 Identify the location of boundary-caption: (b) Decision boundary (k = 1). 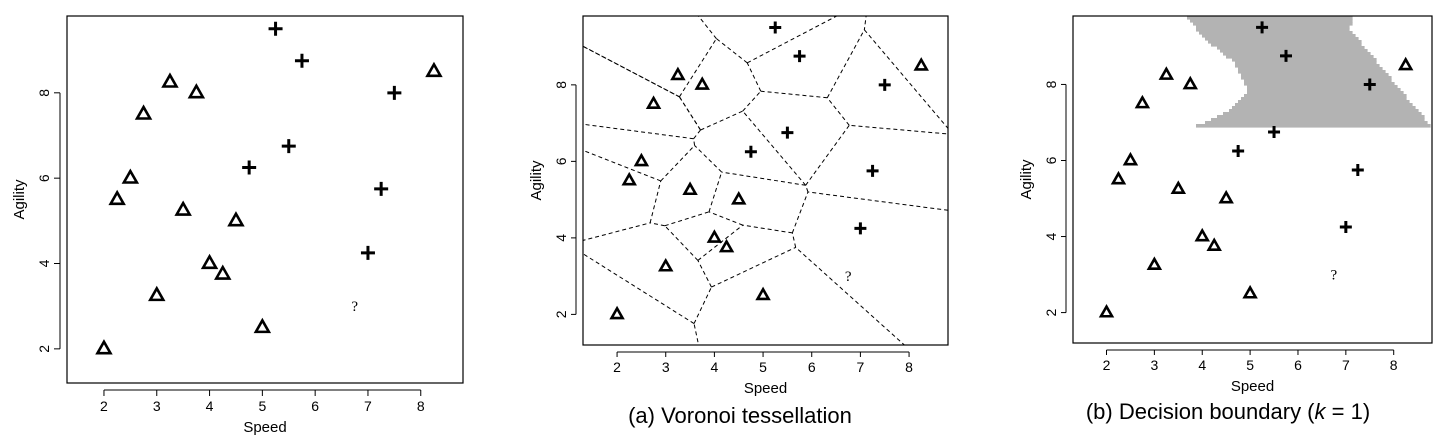
(1228, 411).